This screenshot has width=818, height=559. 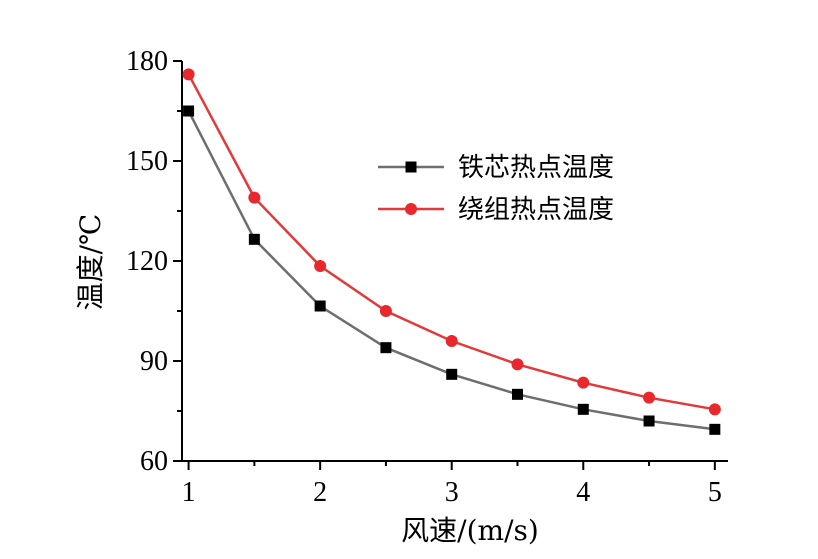 What do you see at coordinates (189, 492) in the screenshot?
I see `x-tick-label: 1` at bounding box center [189, 492].